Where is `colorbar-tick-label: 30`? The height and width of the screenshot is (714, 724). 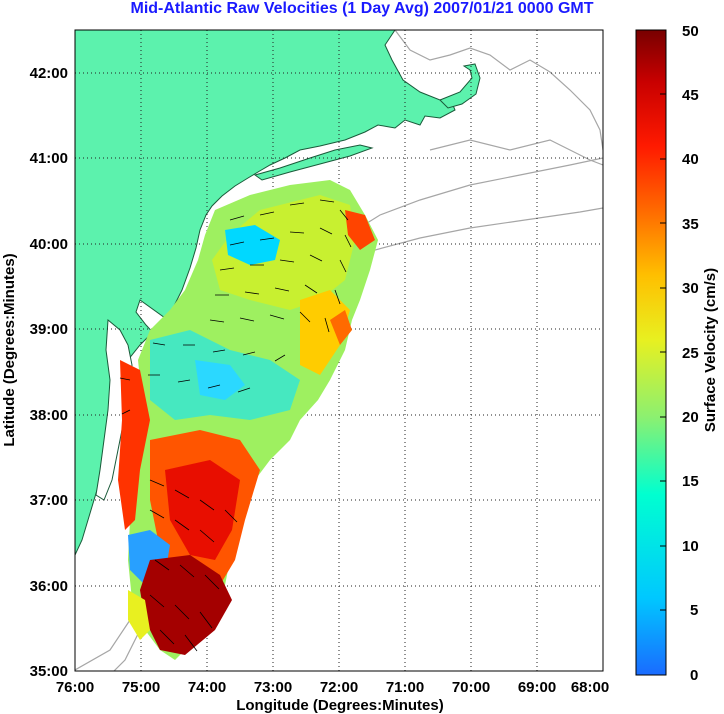
colorbar-tick-label: 30 is located at coordinates (690, 288).